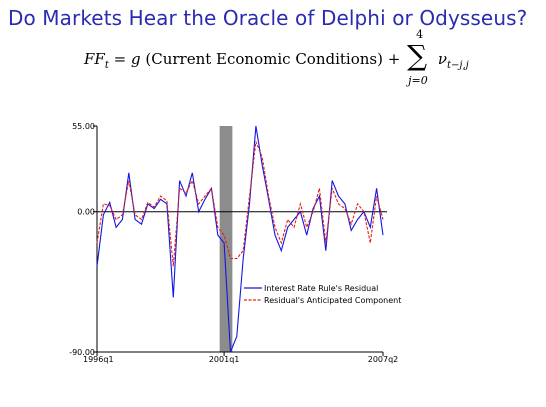 The height and width of the screenshot is (407, 546). I want to click on equation-term-subscript: t−j,j, so click(458, 65).